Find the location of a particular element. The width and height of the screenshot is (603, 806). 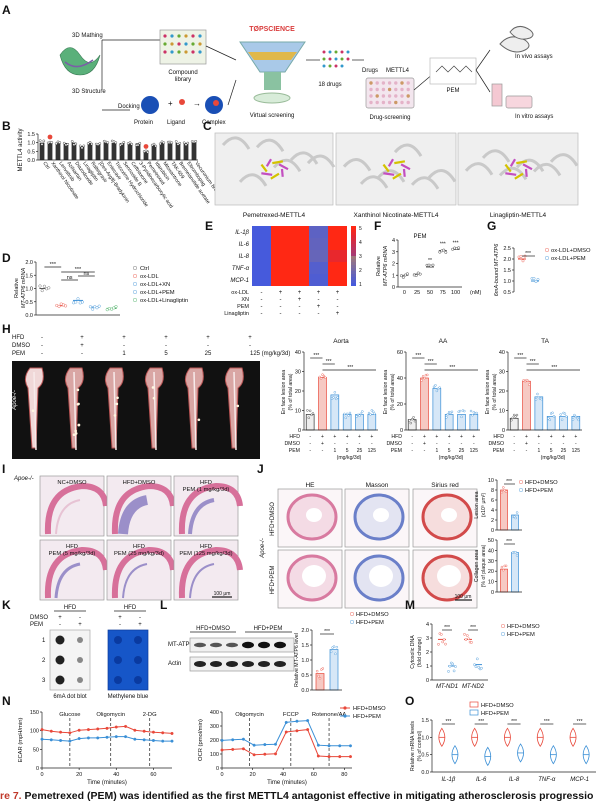

bar is located at coordinates (347, 422).